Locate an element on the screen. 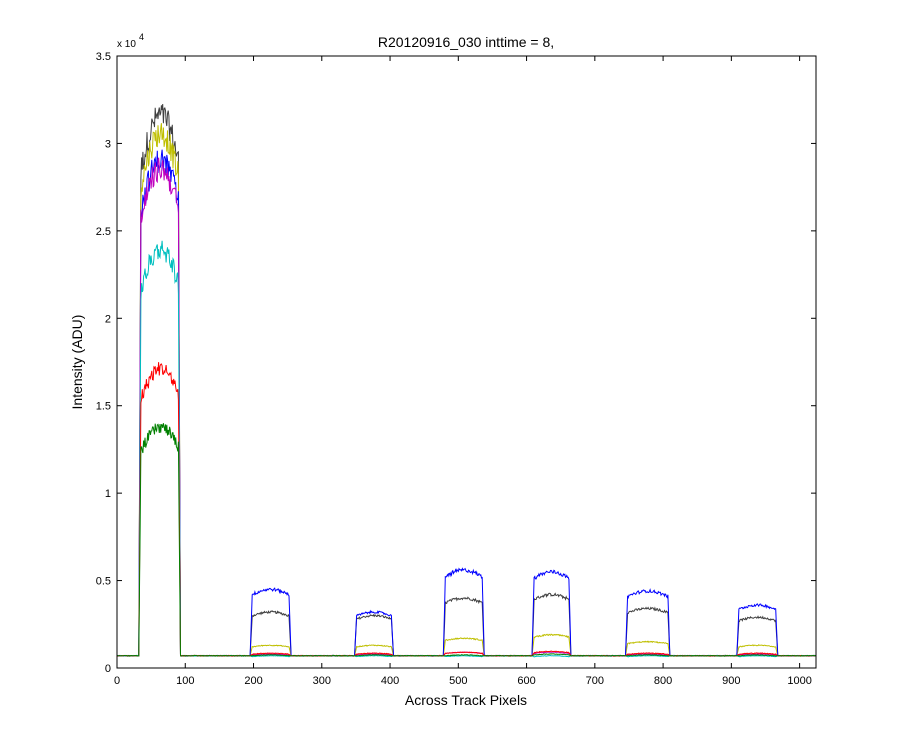 The image size is (900, 750). x-tick-label: 1000 is located at coordinates (799, 681).